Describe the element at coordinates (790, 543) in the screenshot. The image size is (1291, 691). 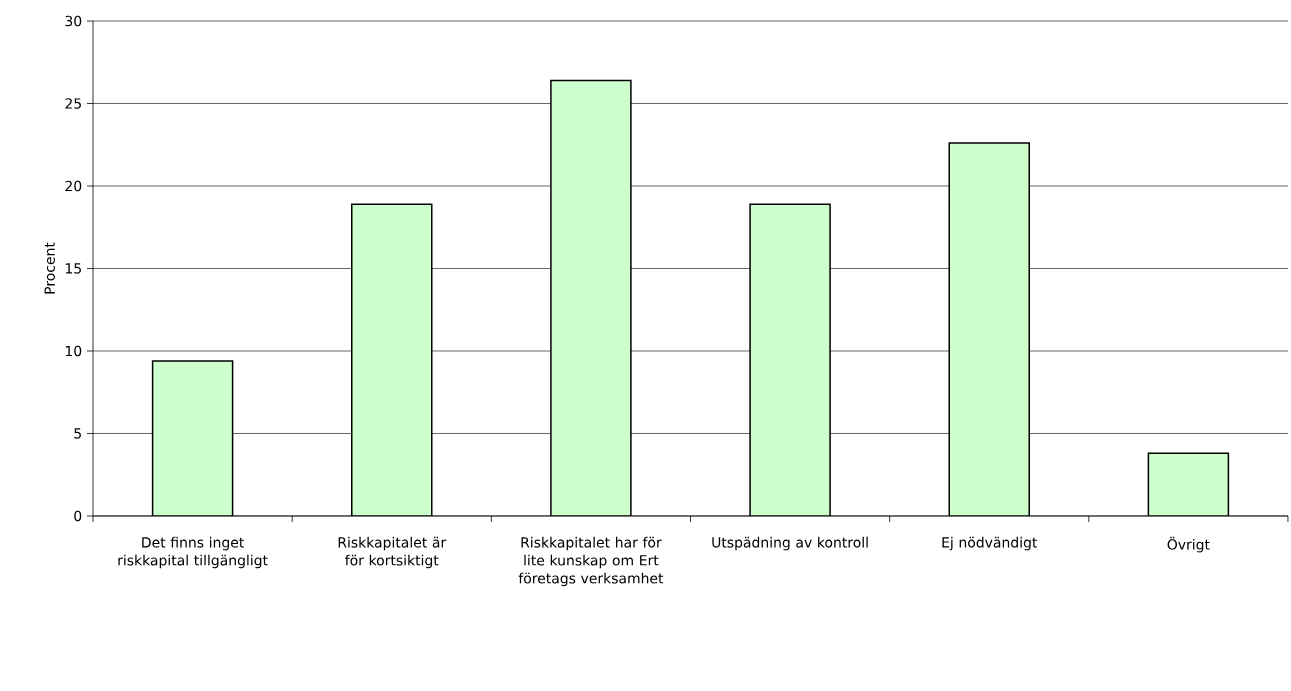
I see `x-tick-label: Utspädning av kontroll` at that location.